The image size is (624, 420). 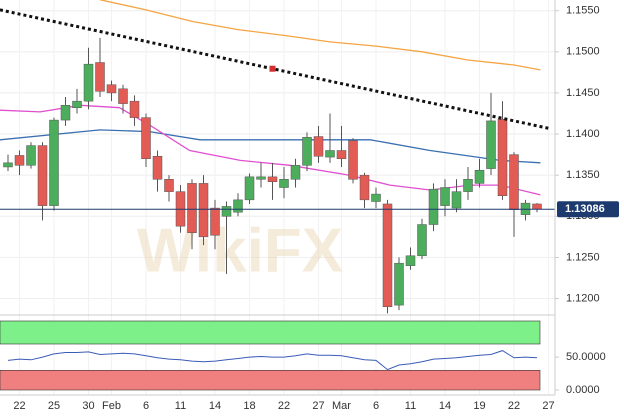 What do you see at coordinates (249, 406) in the screenshot?
I see `x-tick-label: 18` at bounding box center [249, 406].